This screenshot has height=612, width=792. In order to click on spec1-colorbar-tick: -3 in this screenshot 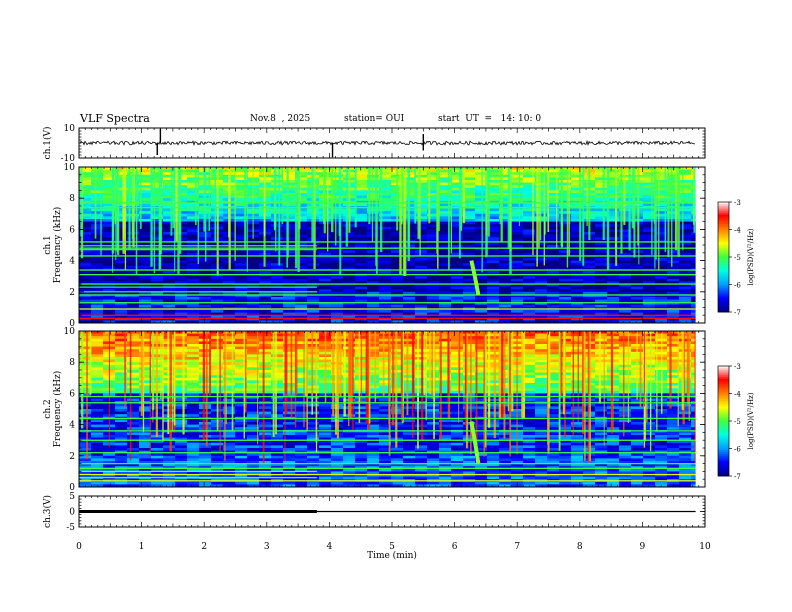, I will do `click(737, 203)`.